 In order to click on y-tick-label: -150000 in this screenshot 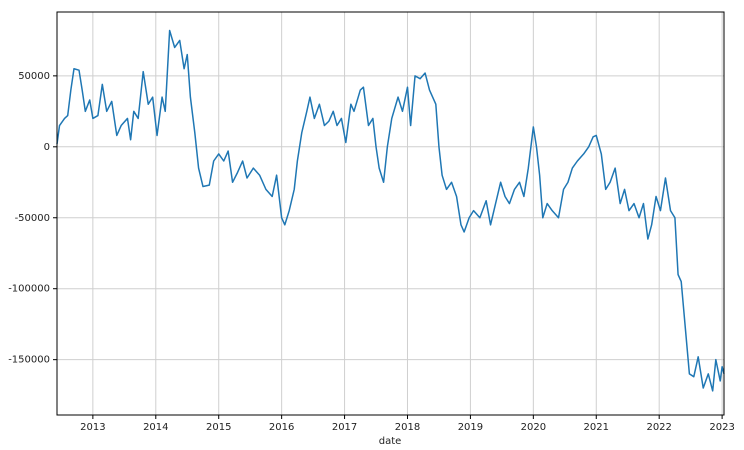, I will do `click(29, 360)`.